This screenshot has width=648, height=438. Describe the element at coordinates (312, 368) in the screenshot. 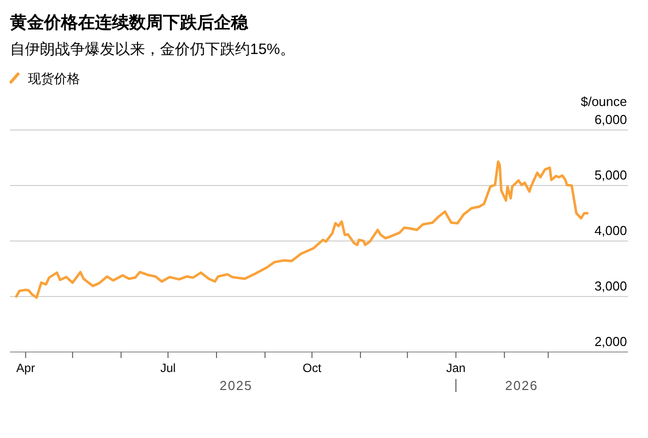

I see `x-tick-label: Oct` at that location.